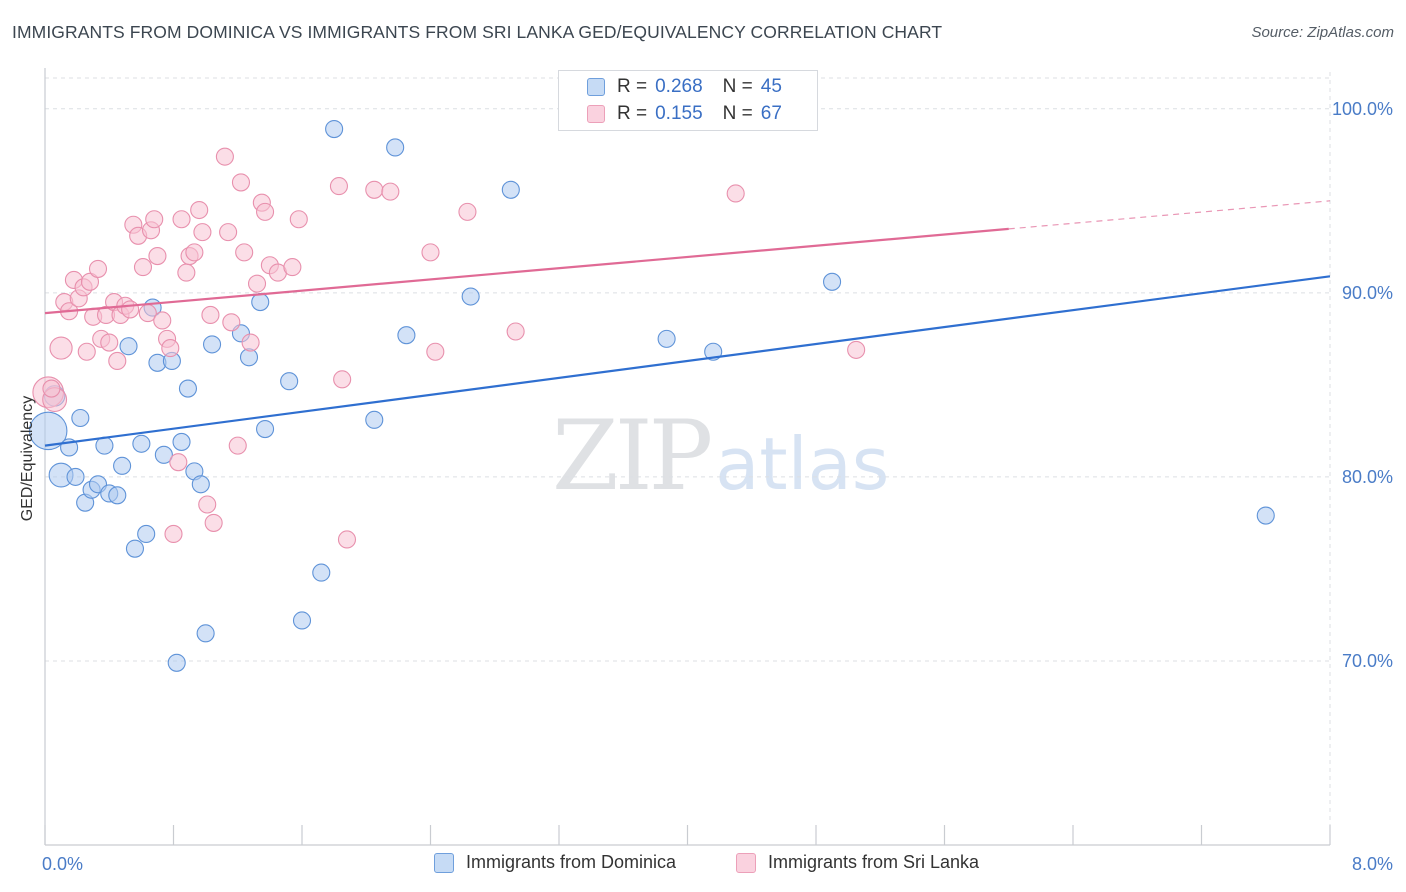 The height and width of the screenshot is (892, 1406). Describe the element at coordinates (1367, 661) in the screenshot. I see `y-tick-label-70: 70.0%` at that location.